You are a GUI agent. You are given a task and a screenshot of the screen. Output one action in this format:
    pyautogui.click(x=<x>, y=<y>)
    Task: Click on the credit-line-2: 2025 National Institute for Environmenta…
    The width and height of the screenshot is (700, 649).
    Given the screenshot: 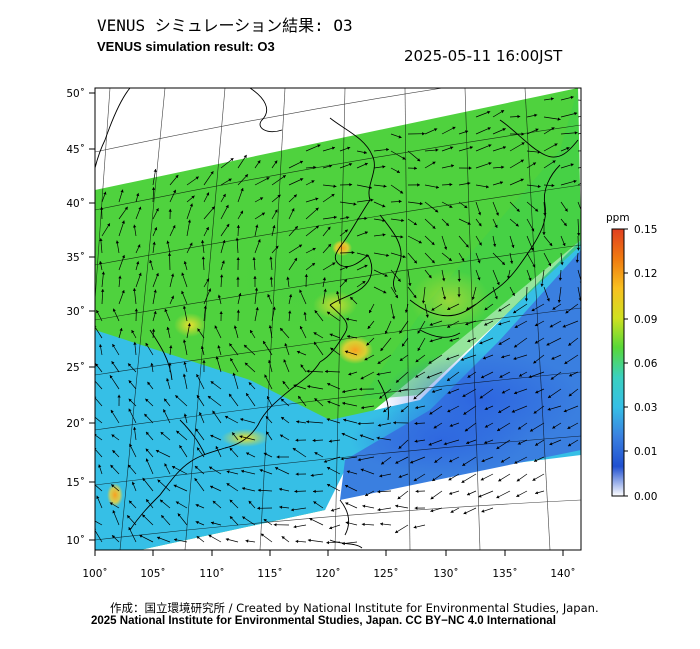 What is the action you would take?
    pyautogui.click(x=323, y=621)
    